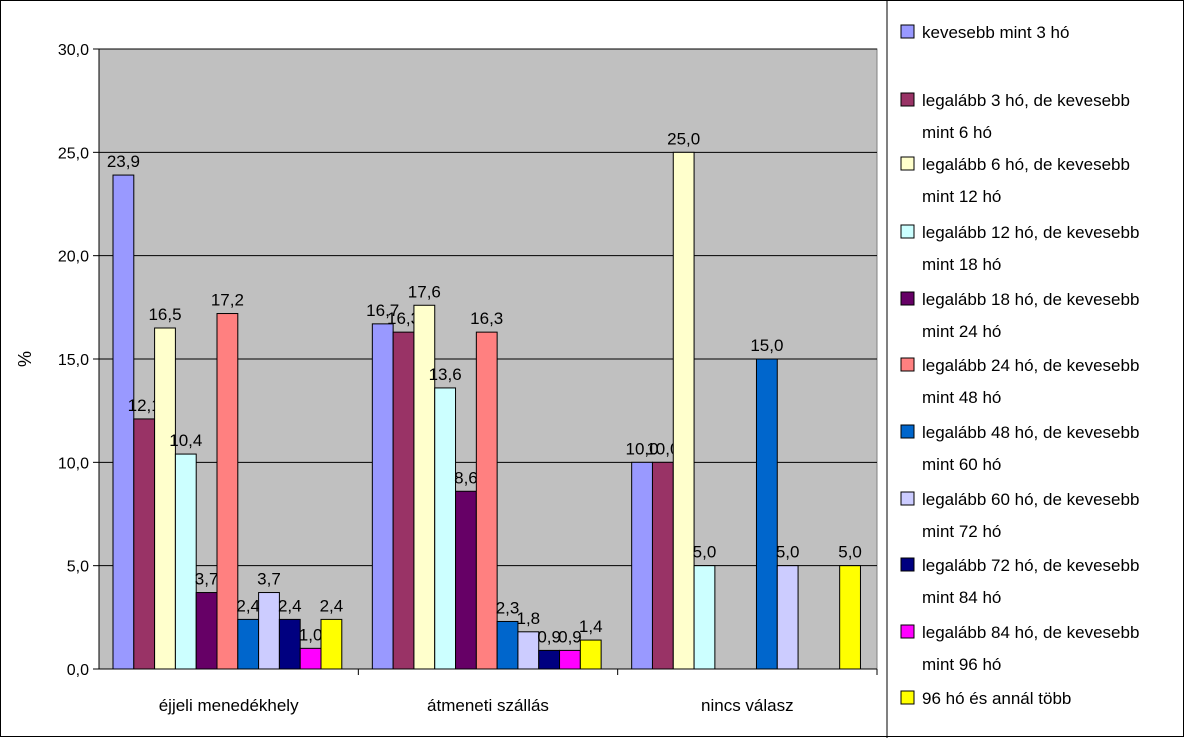  Describe the element at coordinates (466, 477) in the screenshot. I see `data-label: 8,6` at that location.